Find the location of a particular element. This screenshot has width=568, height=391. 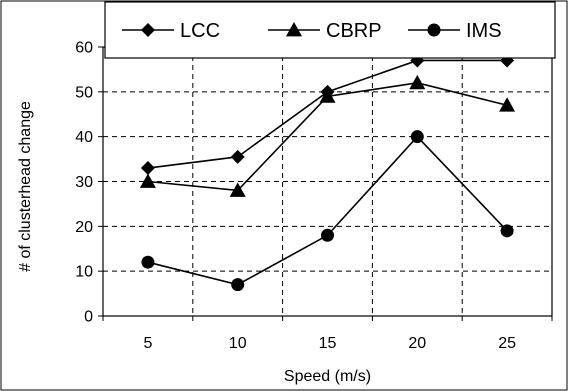

x-tick-label: 5 is located at coordinates (147, 343).